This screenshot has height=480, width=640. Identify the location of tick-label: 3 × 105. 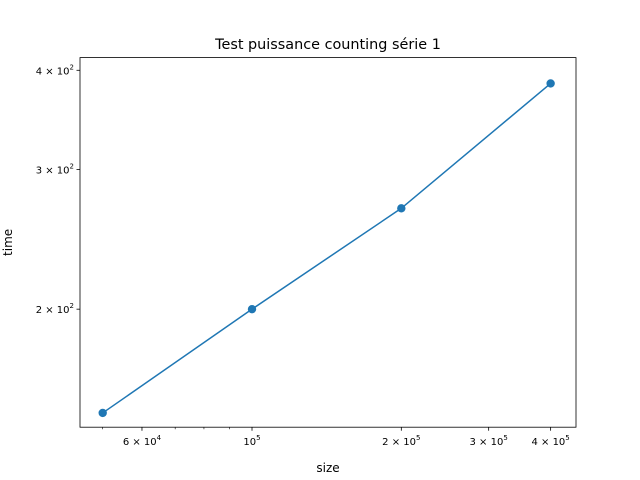
(489, 441).